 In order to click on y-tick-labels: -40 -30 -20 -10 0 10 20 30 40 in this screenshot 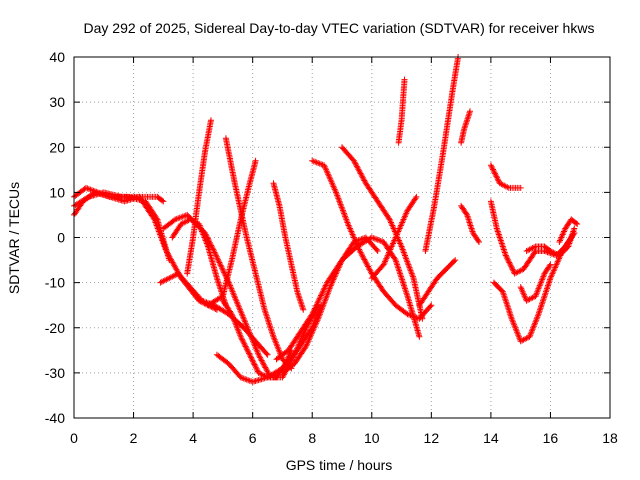, I will do `click(55, 237)`.